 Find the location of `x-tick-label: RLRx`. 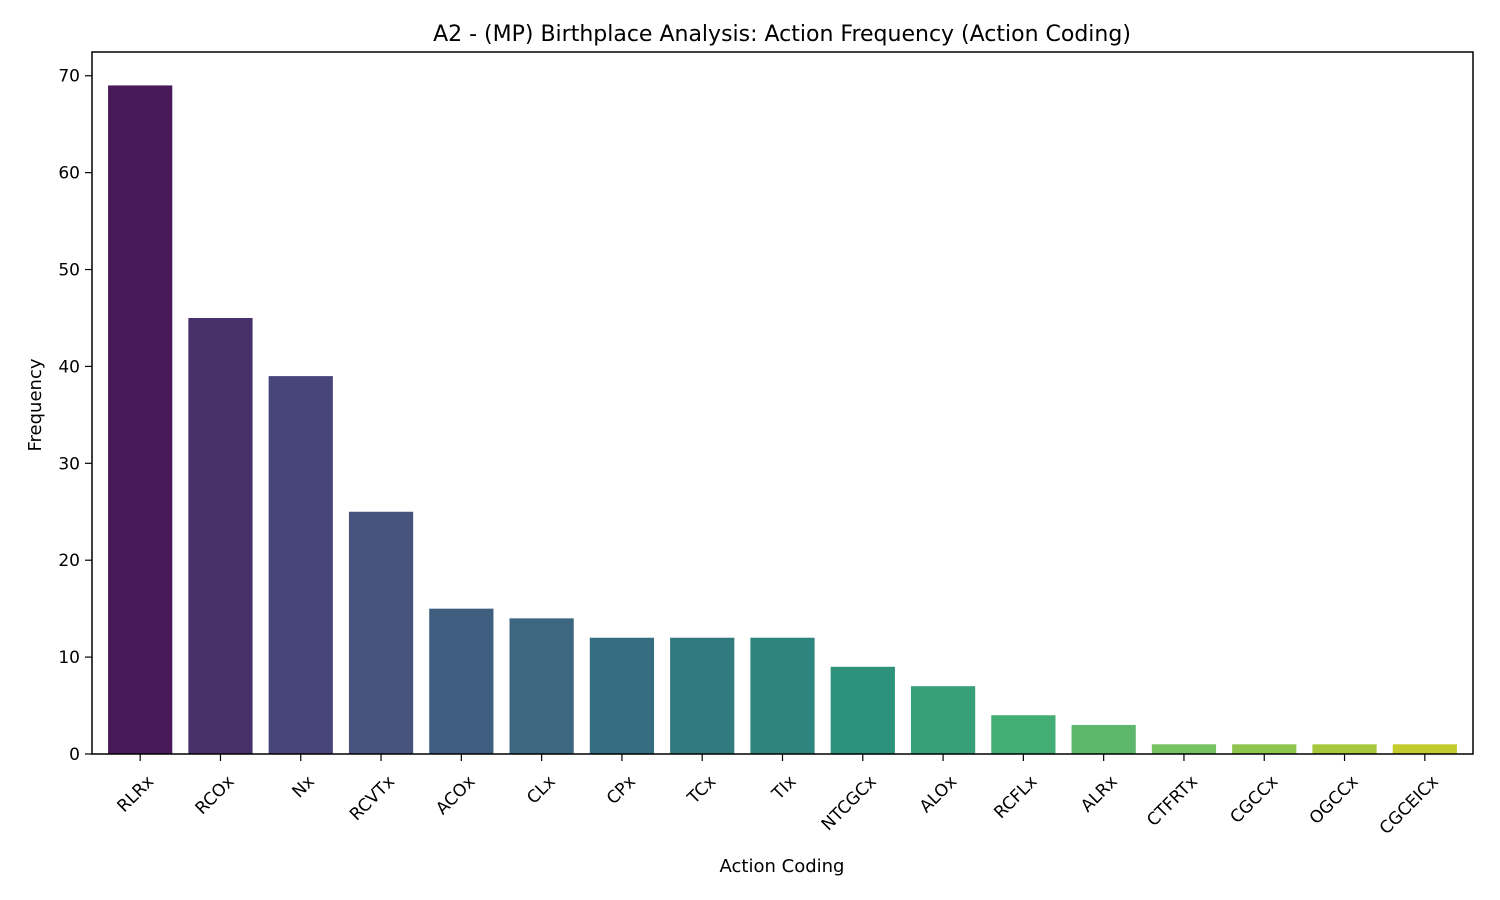

x-tick-label: RLRx is located at coordinates (136, 794).